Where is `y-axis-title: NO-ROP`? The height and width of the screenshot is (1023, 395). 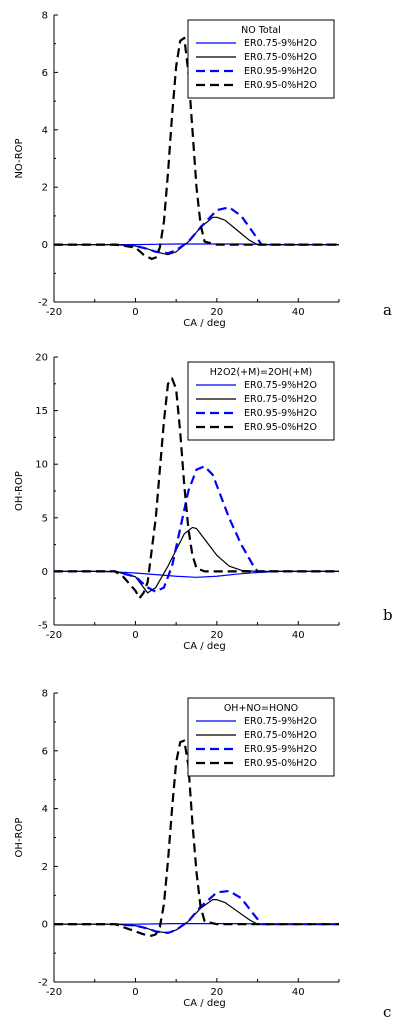
y-axis-title: NO-ROP is located at coordinates (19, 158).